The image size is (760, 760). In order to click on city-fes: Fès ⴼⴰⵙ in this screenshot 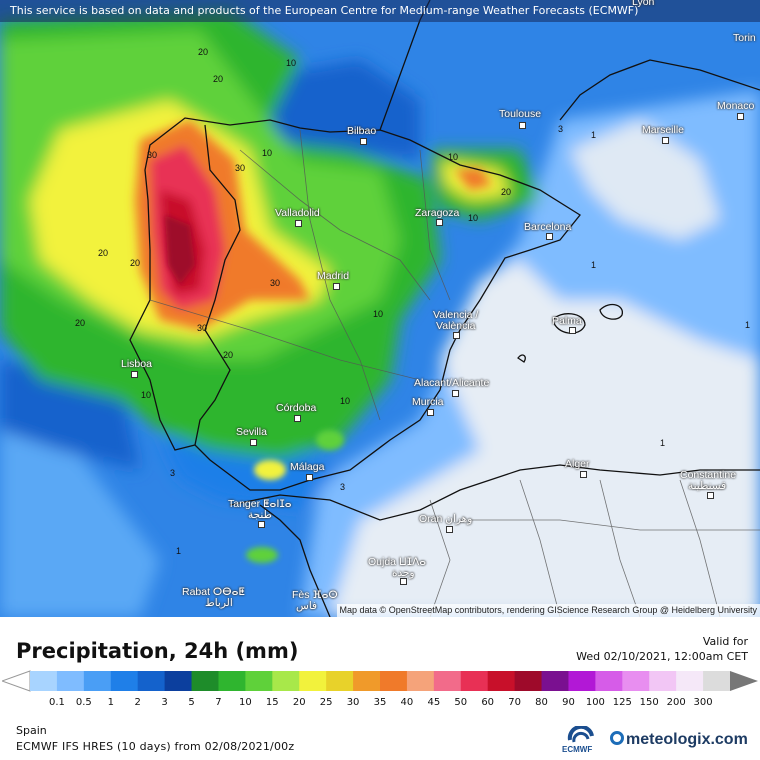, I will do `click(315, 595)`.